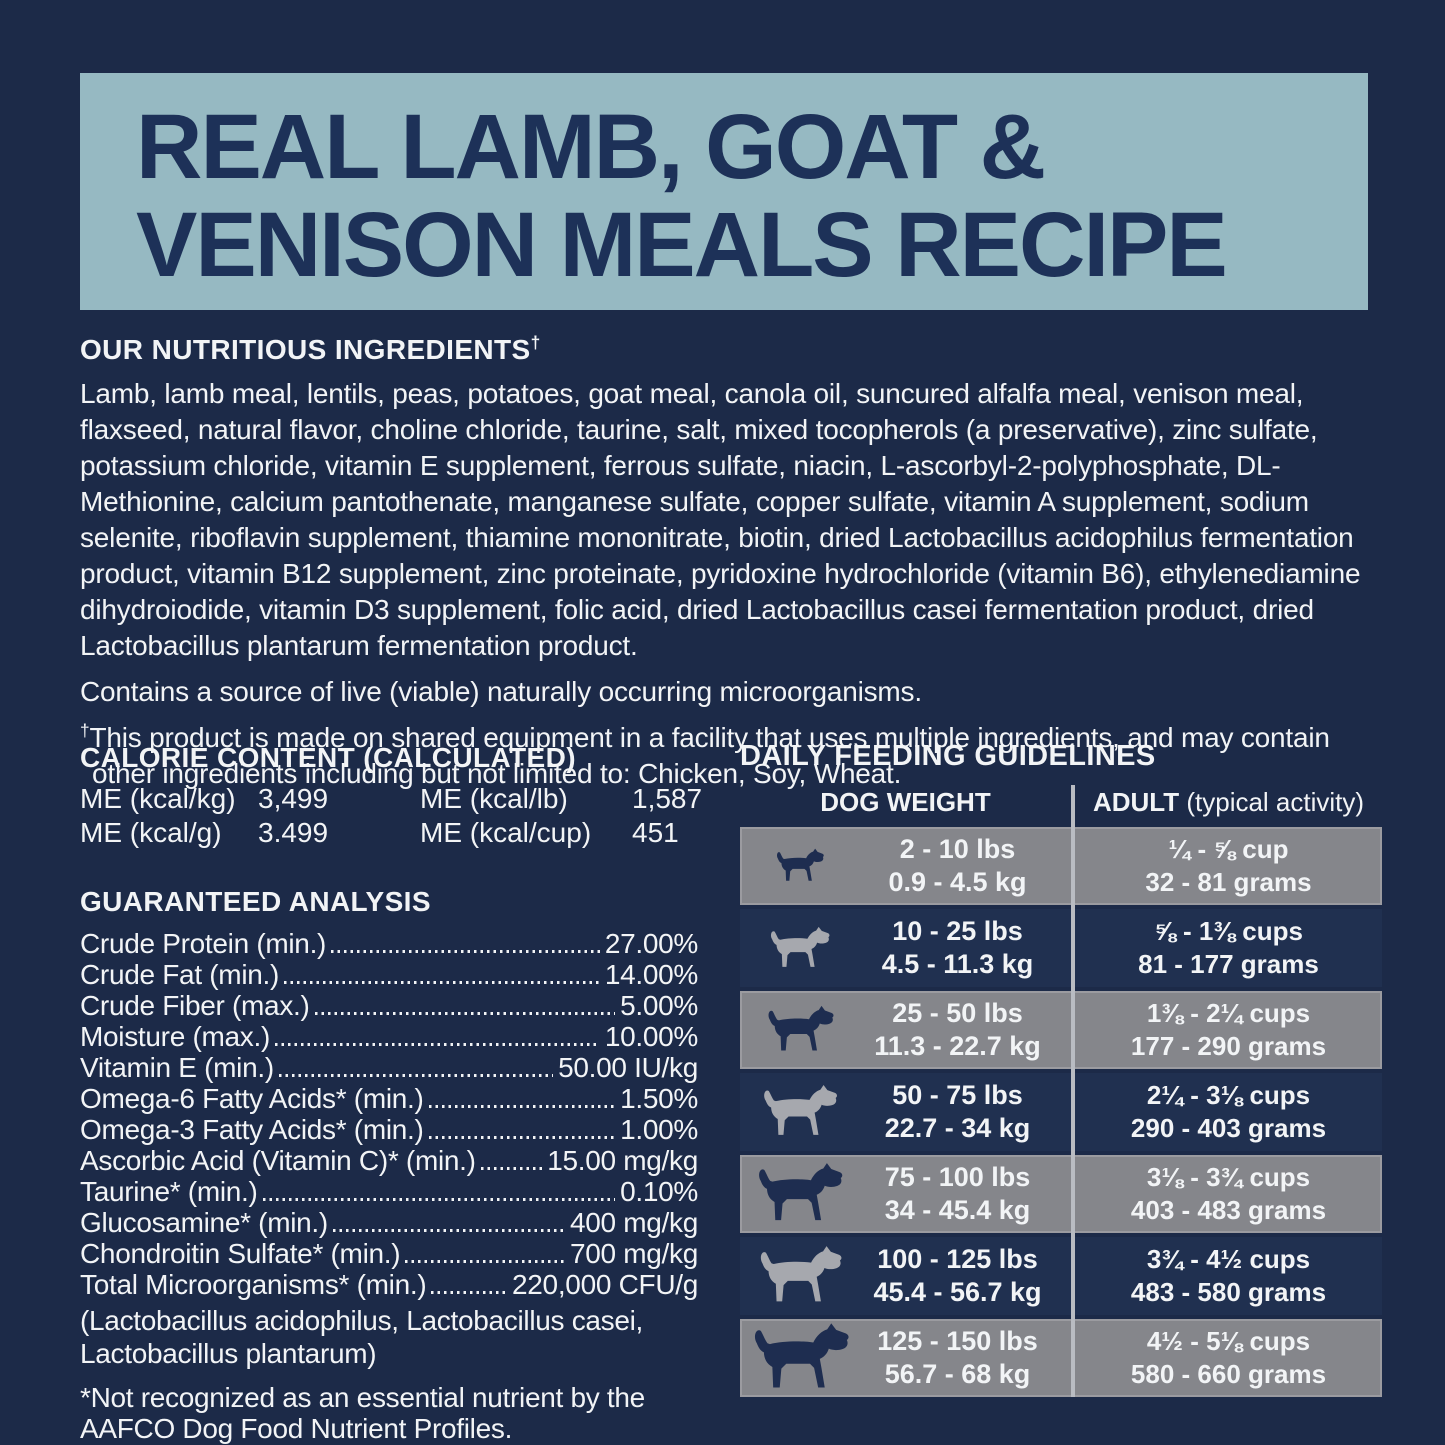 Image resolution: width=1445 pixels, height=1445 pixels. I want to click on serving-cell: 3⅛ - 3¾ cups 403 - 483 grams, so click(1228, 1194).